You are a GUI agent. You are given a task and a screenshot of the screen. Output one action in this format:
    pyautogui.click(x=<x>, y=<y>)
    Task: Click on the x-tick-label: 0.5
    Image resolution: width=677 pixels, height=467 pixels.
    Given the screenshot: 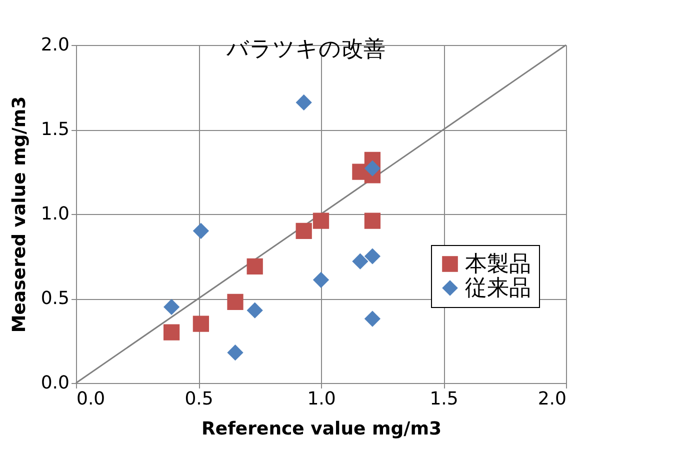 What is the action you would take?
    pyautogui.click(x=199, y=399)
    